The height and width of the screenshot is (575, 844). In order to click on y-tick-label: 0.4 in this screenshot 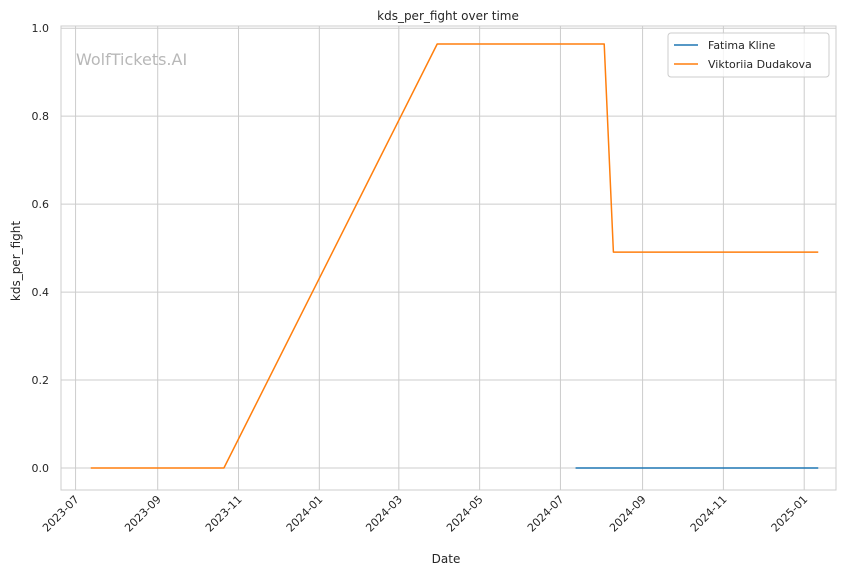, I will do `click(41, 292)`.